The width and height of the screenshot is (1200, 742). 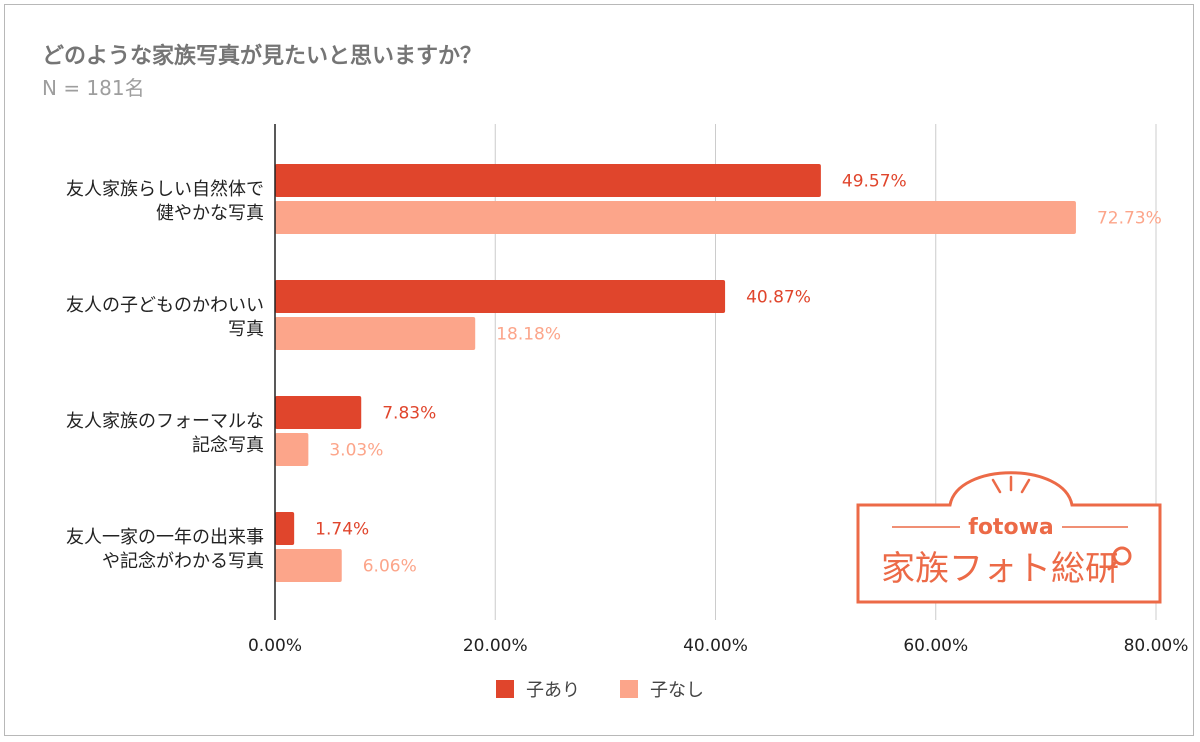 What do you see at coordinates (677, 690) in the screenshot?
I see `legend-label-without-children: 子なし` at bounding box center [677, 690].